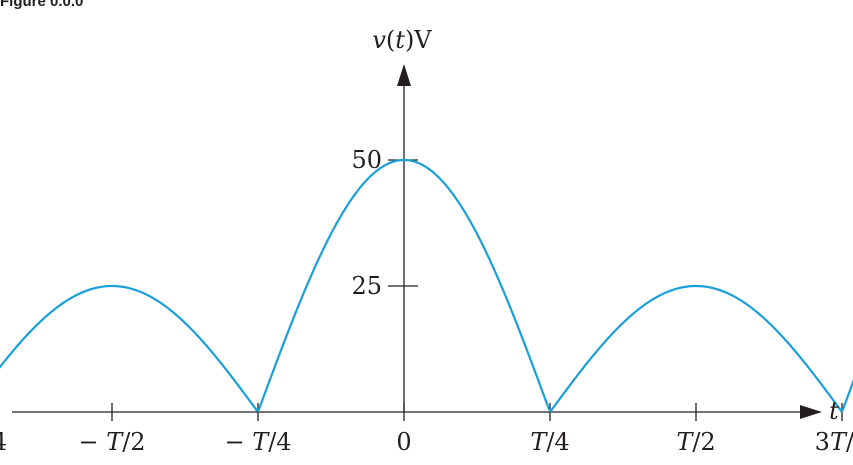  I want to click on y-axis-label: v(t)V, so click(402, 40).